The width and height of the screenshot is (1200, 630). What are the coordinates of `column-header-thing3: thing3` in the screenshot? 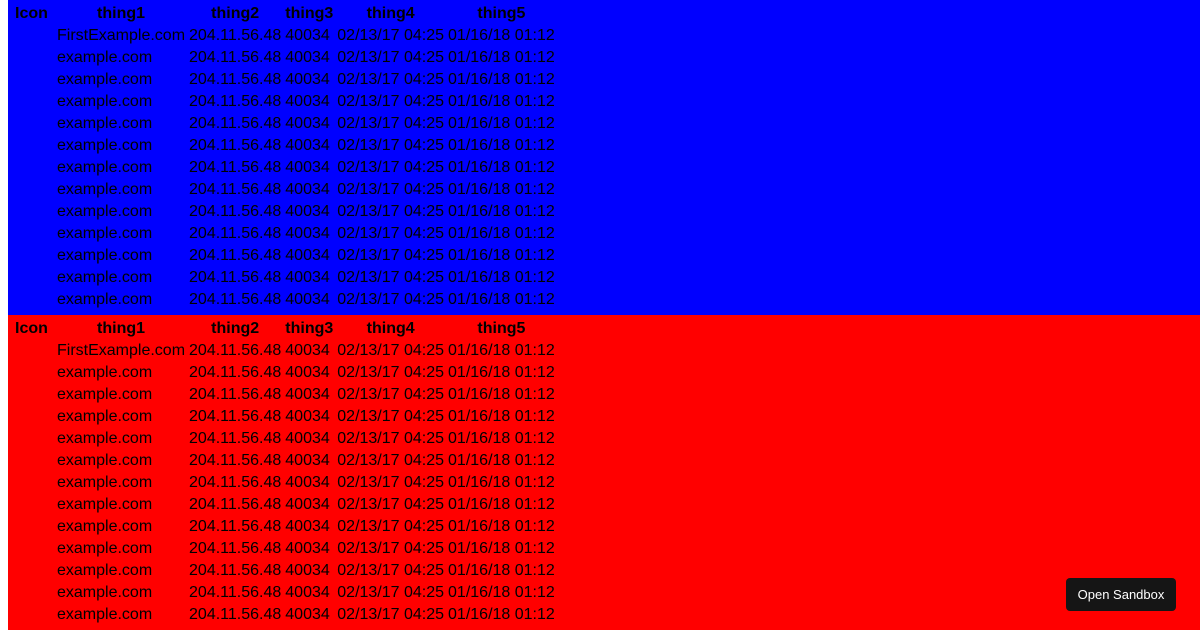 It's located at (309, 13).